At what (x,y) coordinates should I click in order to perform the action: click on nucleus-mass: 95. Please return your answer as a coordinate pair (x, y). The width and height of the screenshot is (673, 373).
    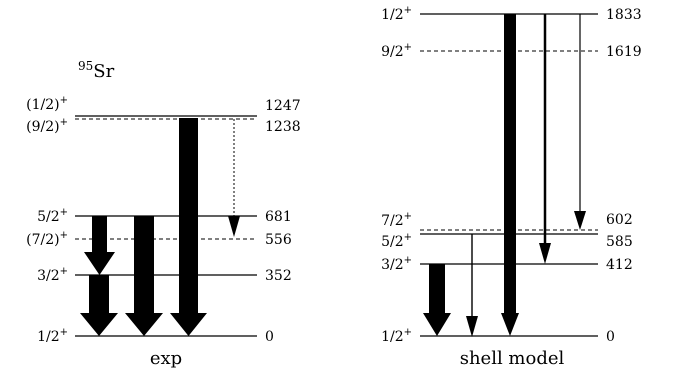
    Looking at the image, I should click on (85, 66).